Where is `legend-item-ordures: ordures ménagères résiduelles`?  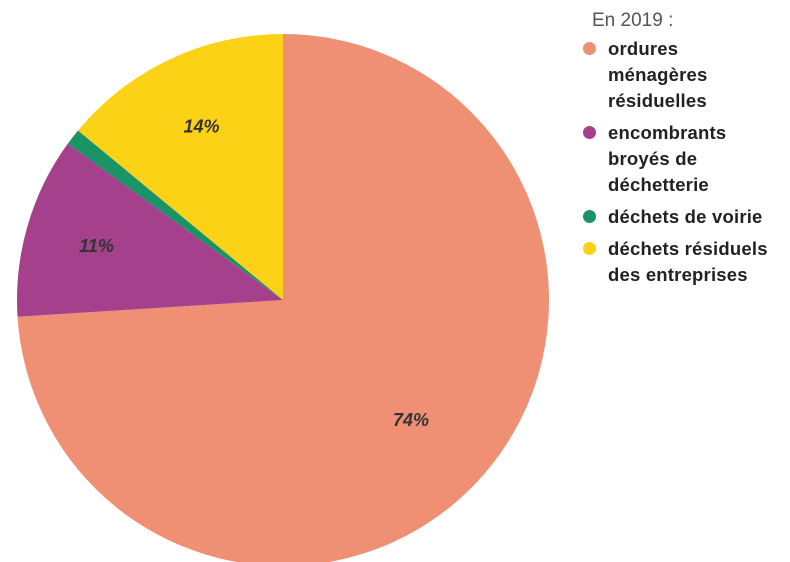 legend-item-ordures: ordures ménagères résiduelles is located at coordinates (685, 75).